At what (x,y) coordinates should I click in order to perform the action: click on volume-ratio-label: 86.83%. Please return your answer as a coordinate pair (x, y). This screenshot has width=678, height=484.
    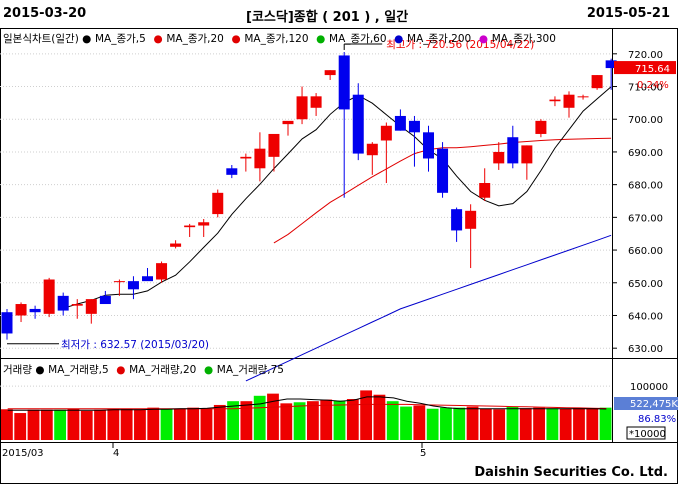
    Looking at the image, I should click on (657, 419).